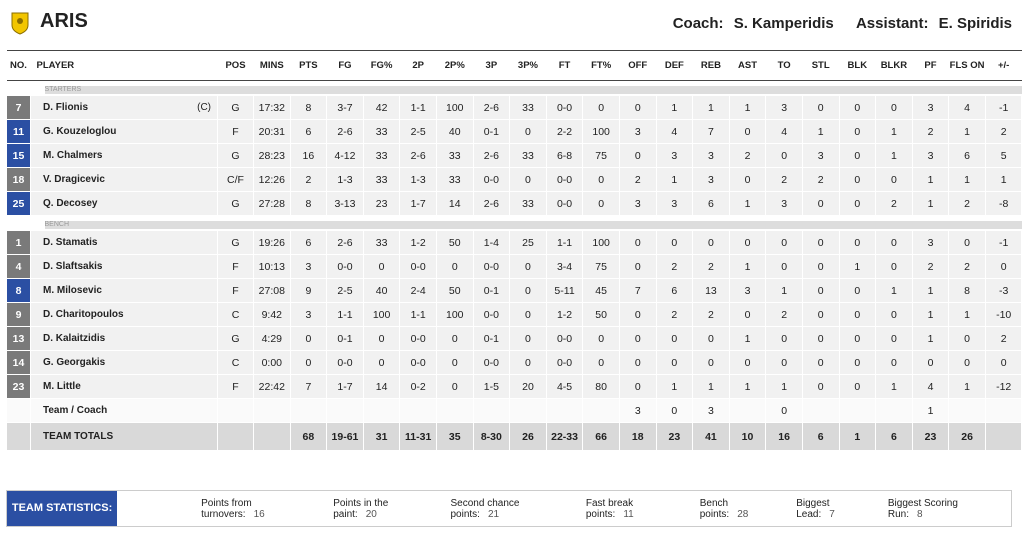  I want to click on stat-cell: 6, so click(820, 436).